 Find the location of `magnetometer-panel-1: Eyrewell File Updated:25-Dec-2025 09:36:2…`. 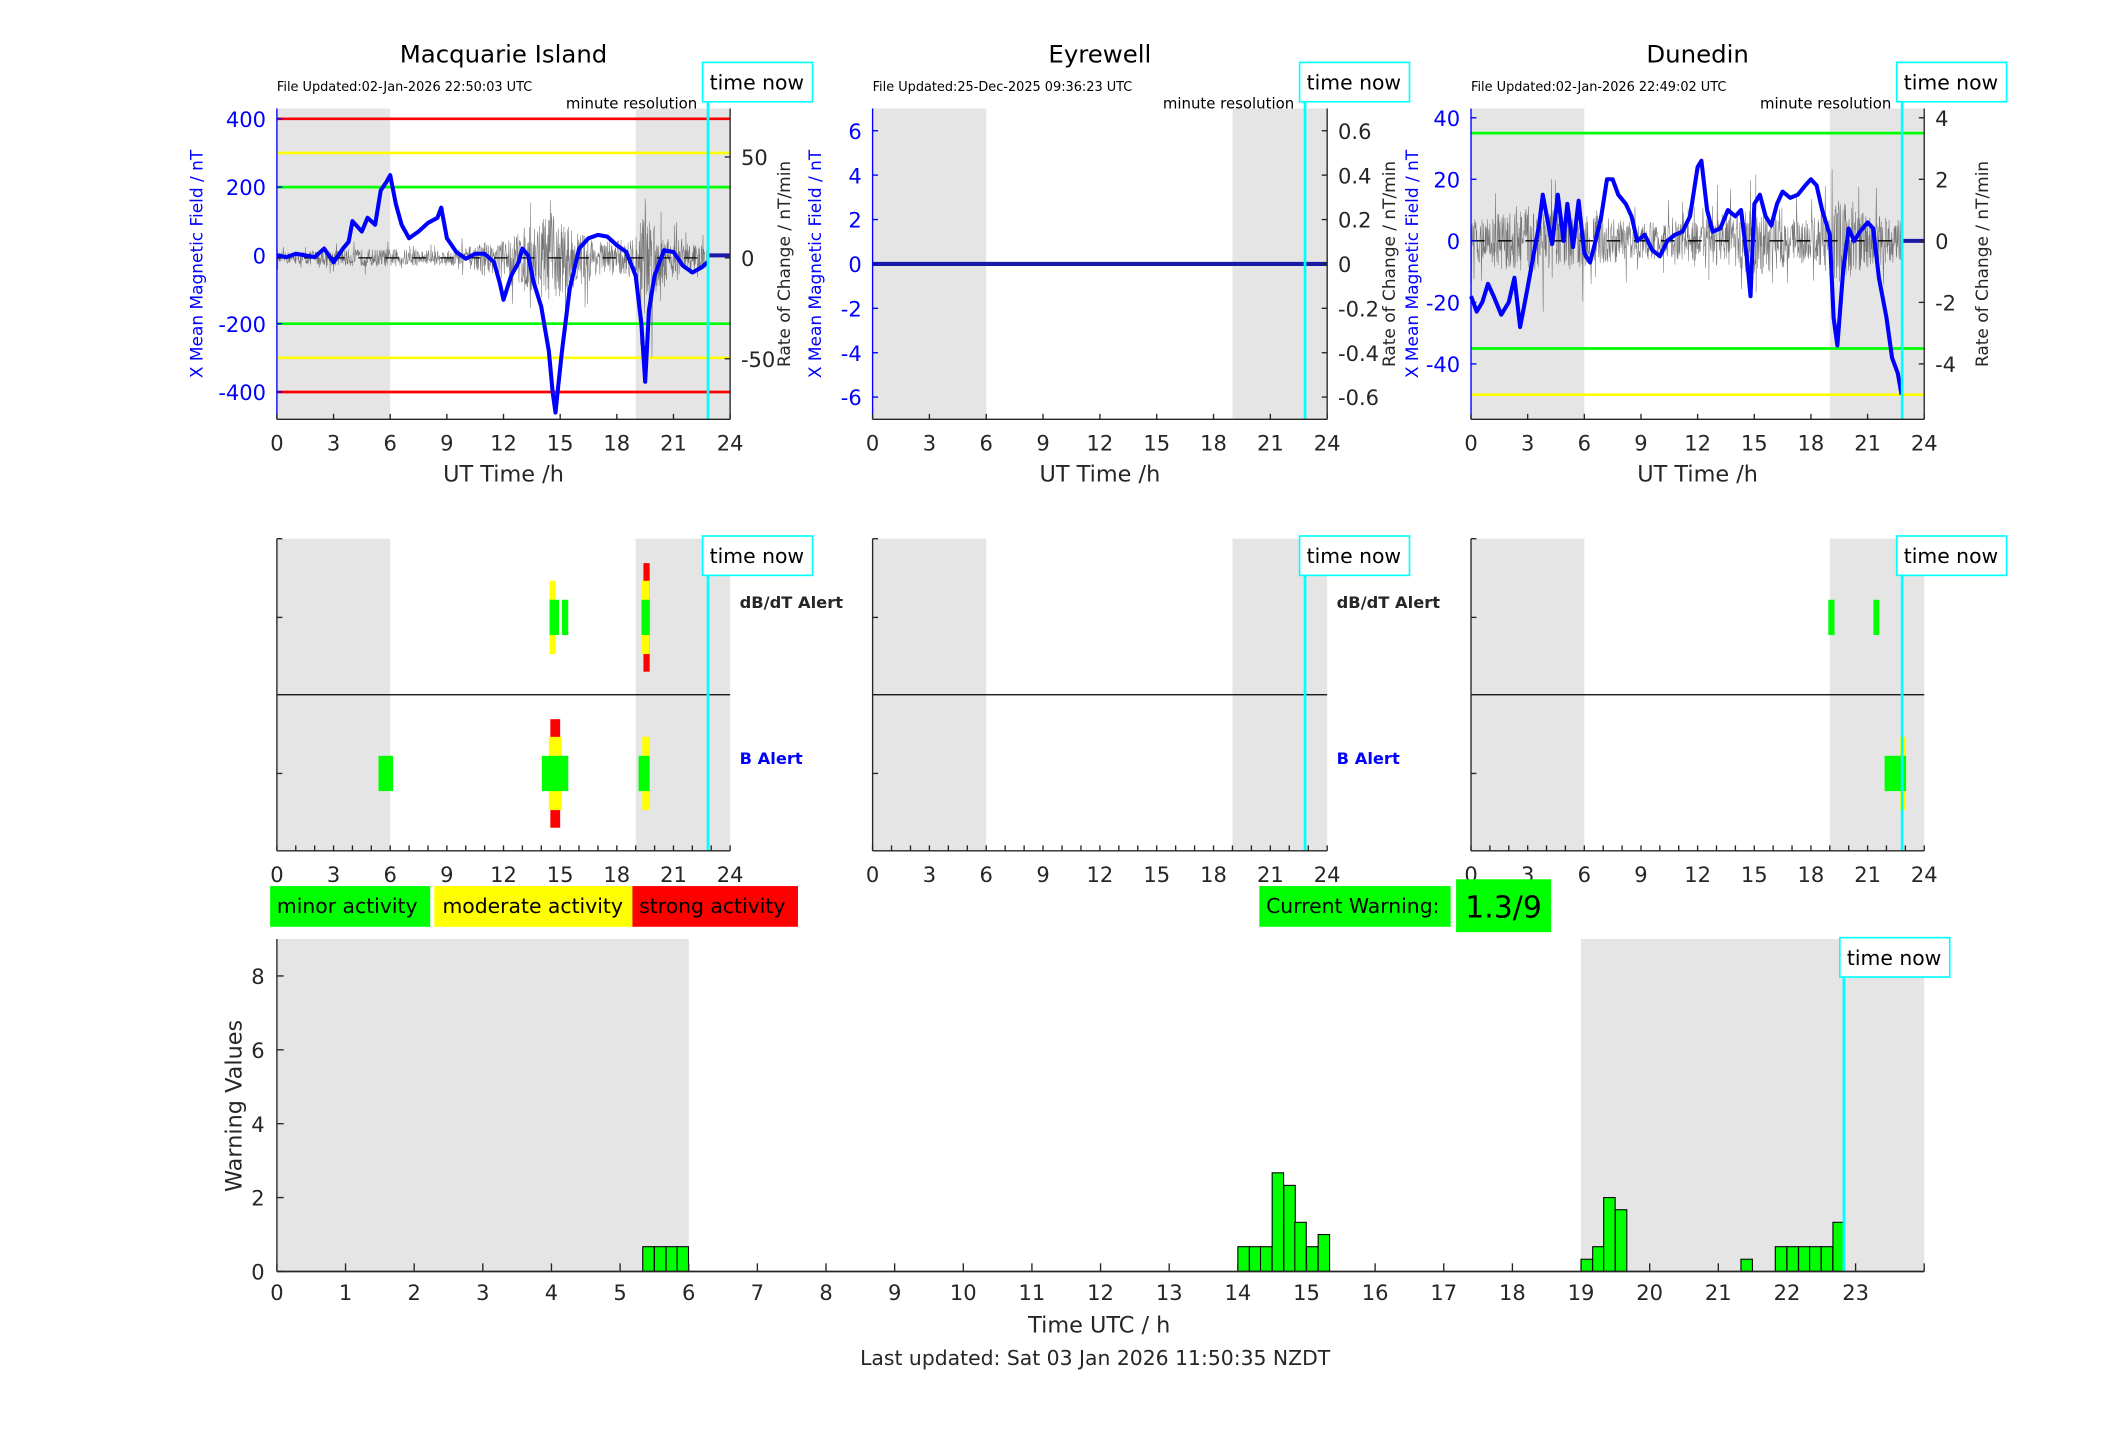

magnetometer-panel-1: Eyrewell File Updated:25-Dec-2025 09:36:2… is located at coordinates (1108, 263).